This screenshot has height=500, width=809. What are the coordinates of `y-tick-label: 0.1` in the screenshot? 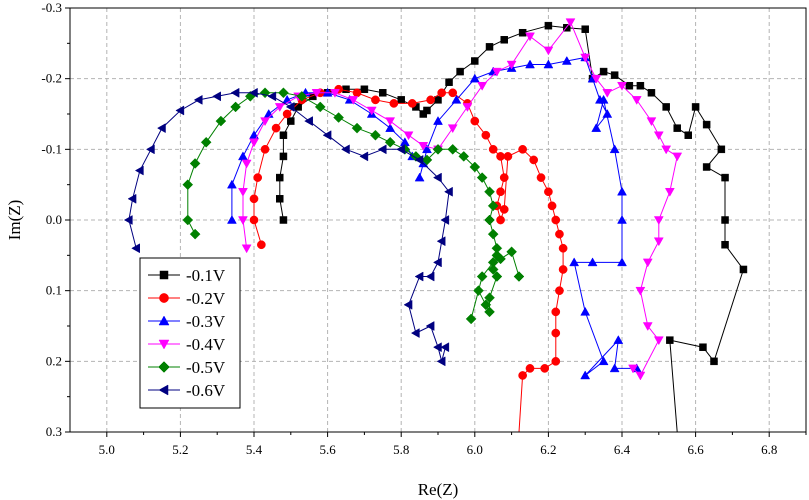 It's located at (54, 290).